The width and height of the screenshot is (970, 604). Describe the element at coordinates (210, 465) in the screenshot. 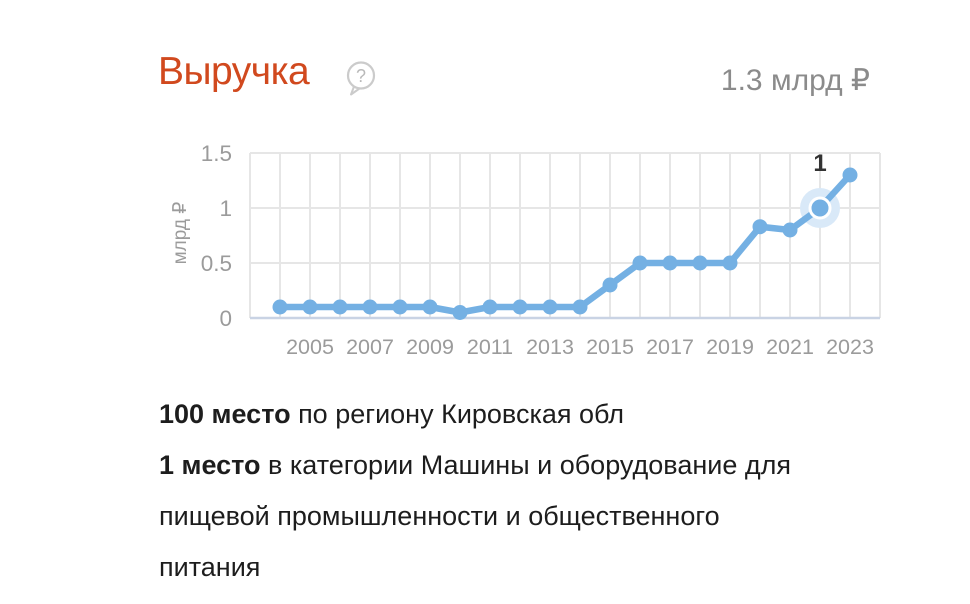

I see `ranking-category-rank: 1 место` at that location.